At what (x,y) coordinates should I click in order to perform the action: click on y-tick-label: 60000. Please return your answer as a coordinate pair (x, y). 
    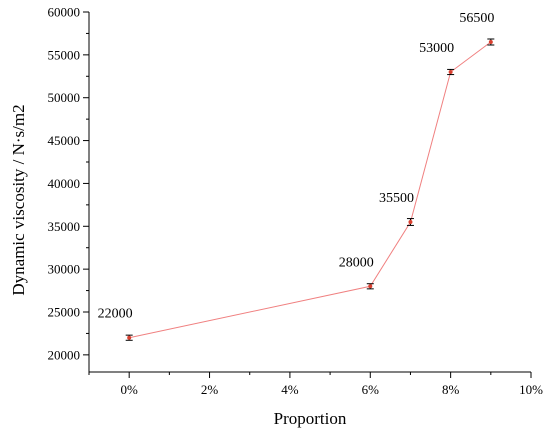
    Looking at the image, I should click on (64, 12).